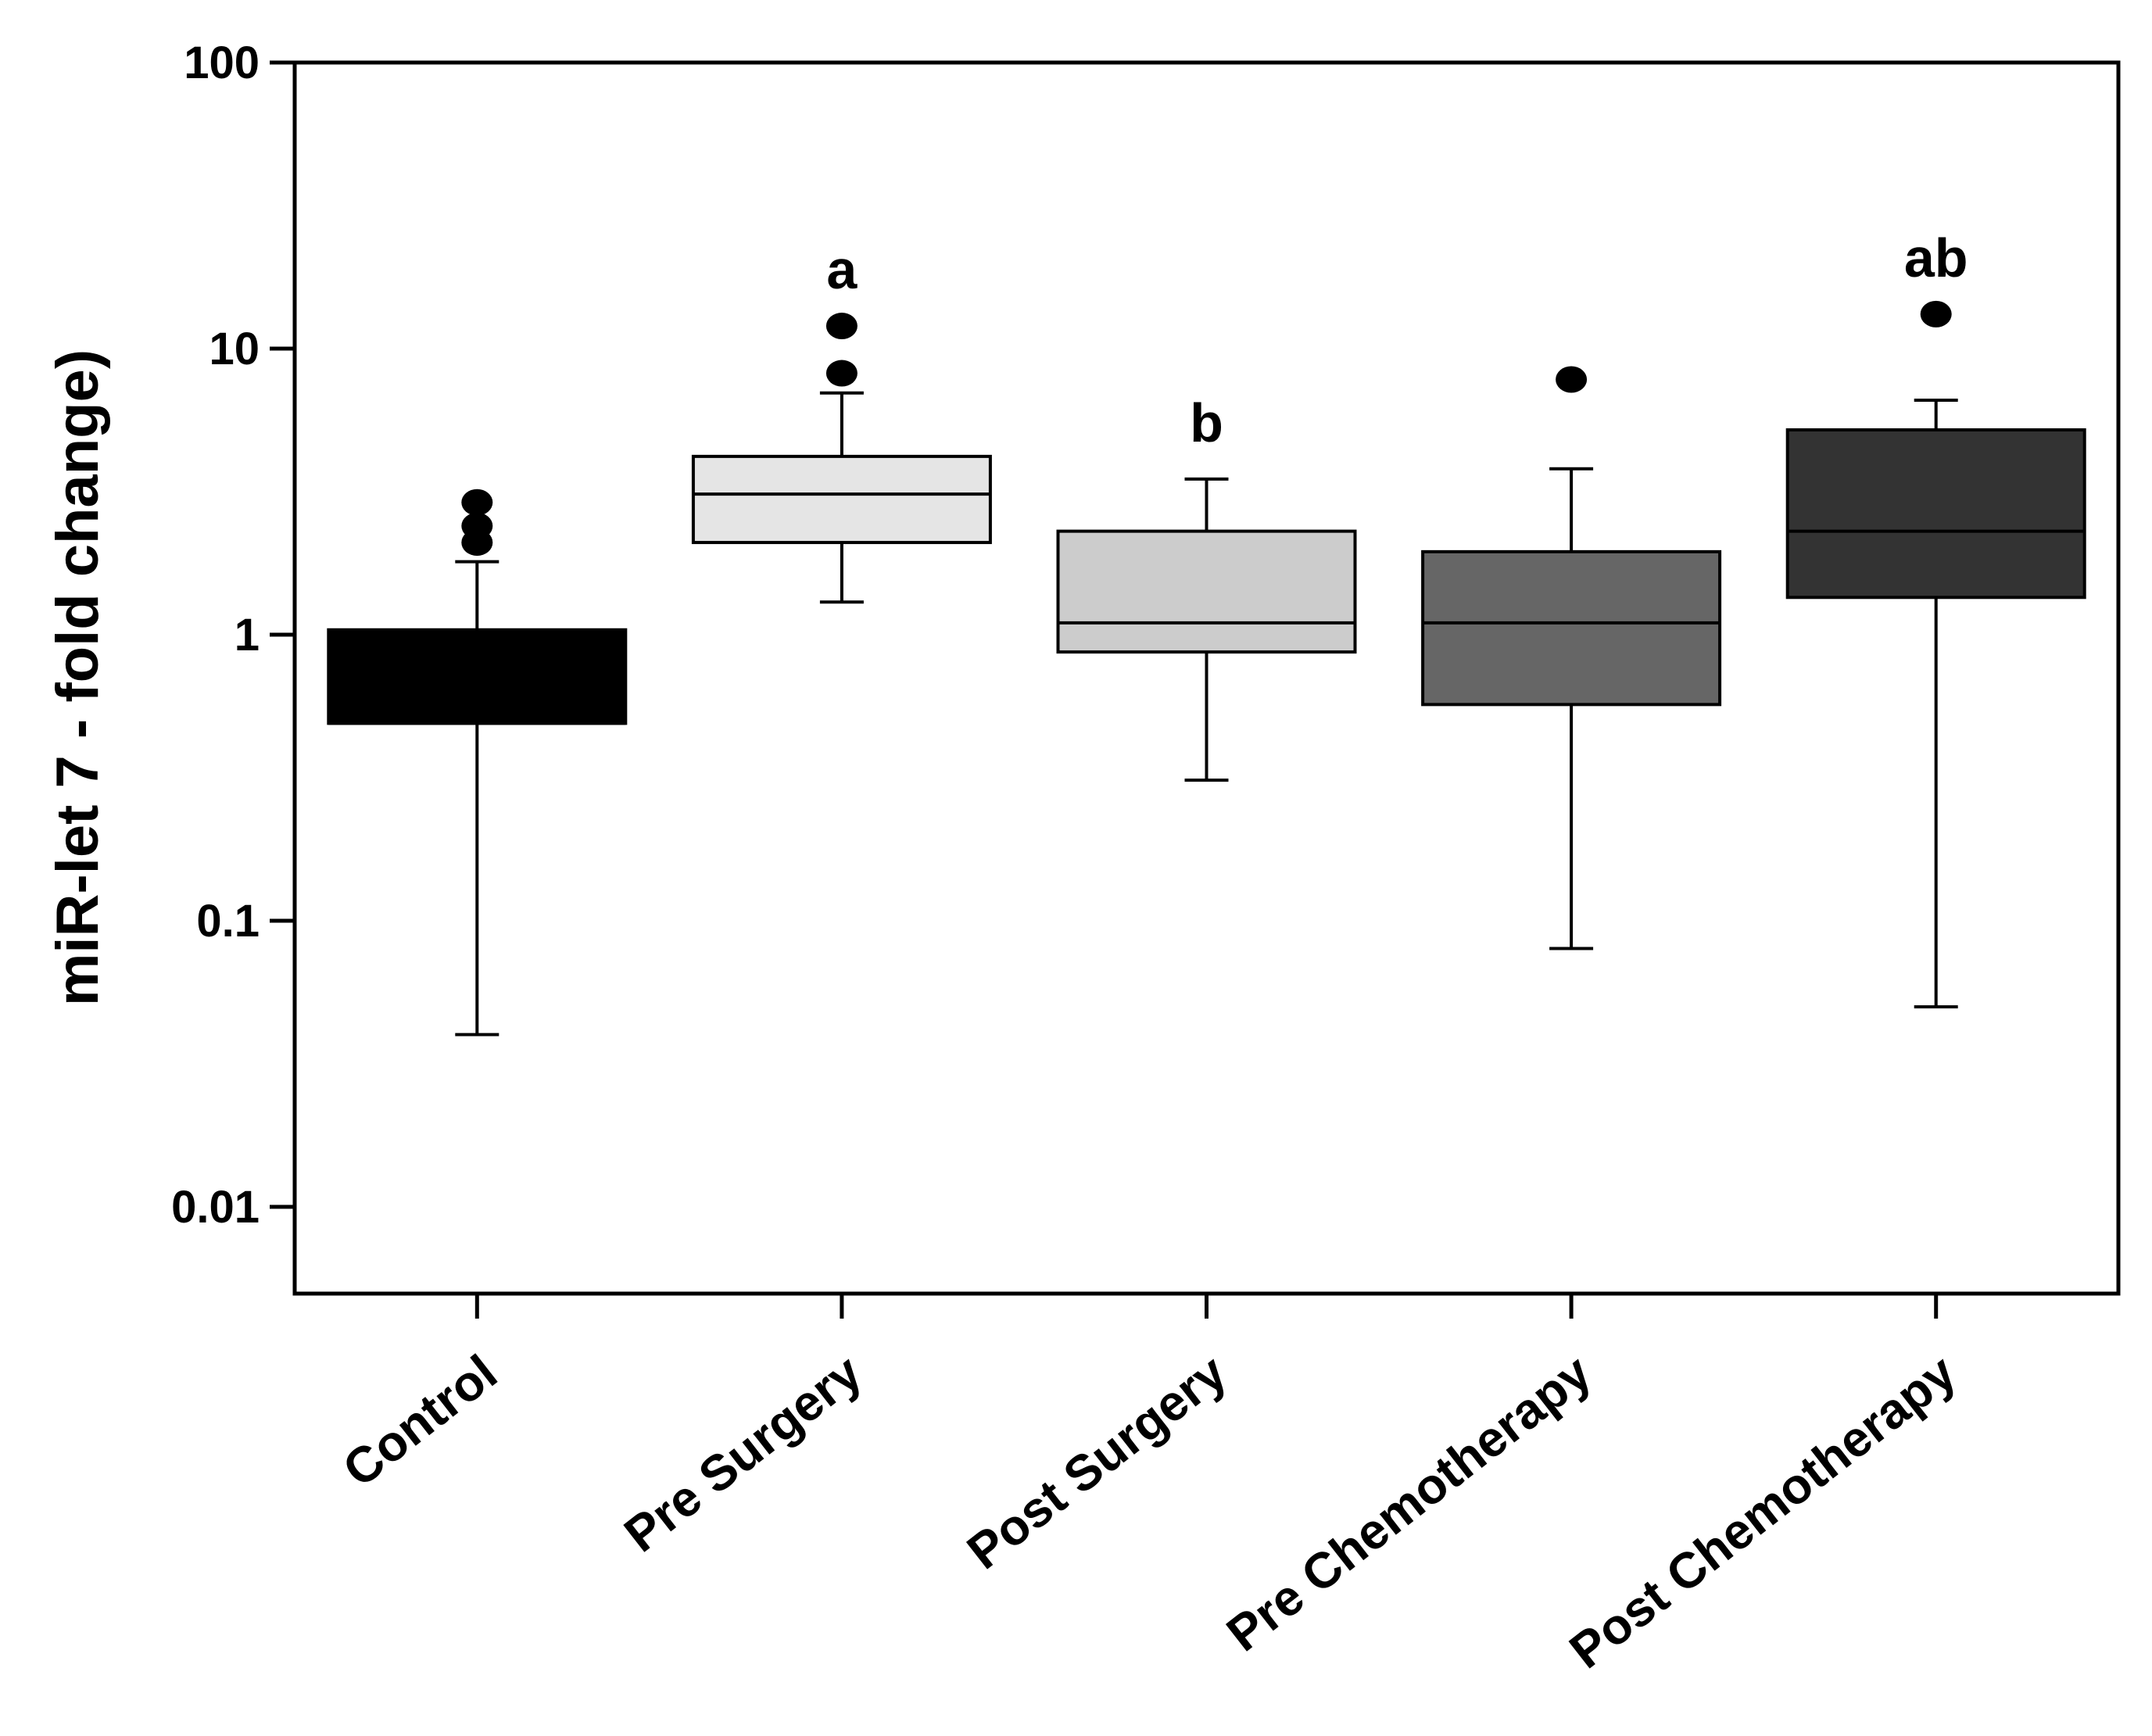  Describe the element at coordinates (233, 635) in the screenshot. I see `y-axis-ticks: 0.01 0.1 1 10 100` at that location.